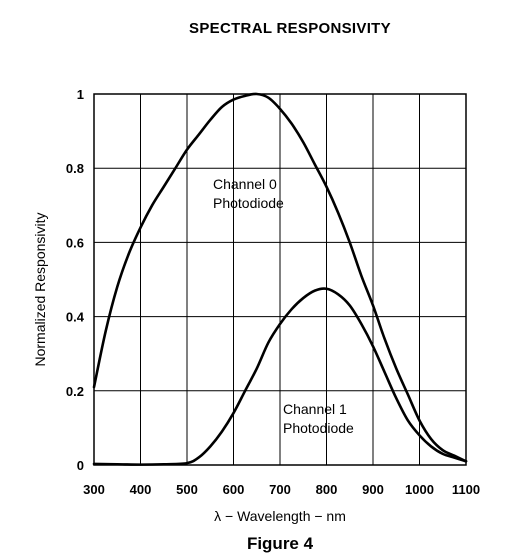 This screenshot has width=509, height=558. What do you see at coordinates (80, 94) in the screenshot?
I see `y-tick-label: 1` at bounding box center [80, 94].